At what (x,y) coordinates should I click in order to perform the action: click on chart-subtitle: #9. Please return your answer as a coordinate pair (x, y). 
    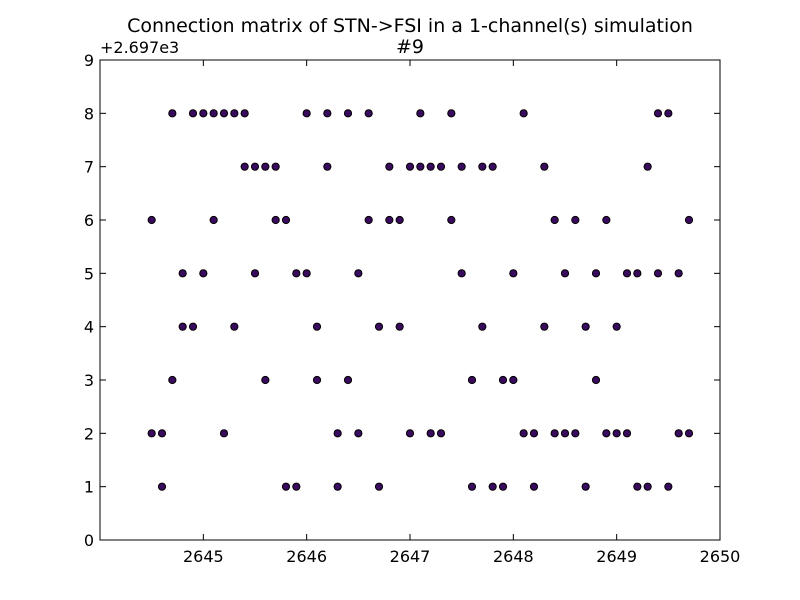
    Looking at the image, I should click on (410, 47).